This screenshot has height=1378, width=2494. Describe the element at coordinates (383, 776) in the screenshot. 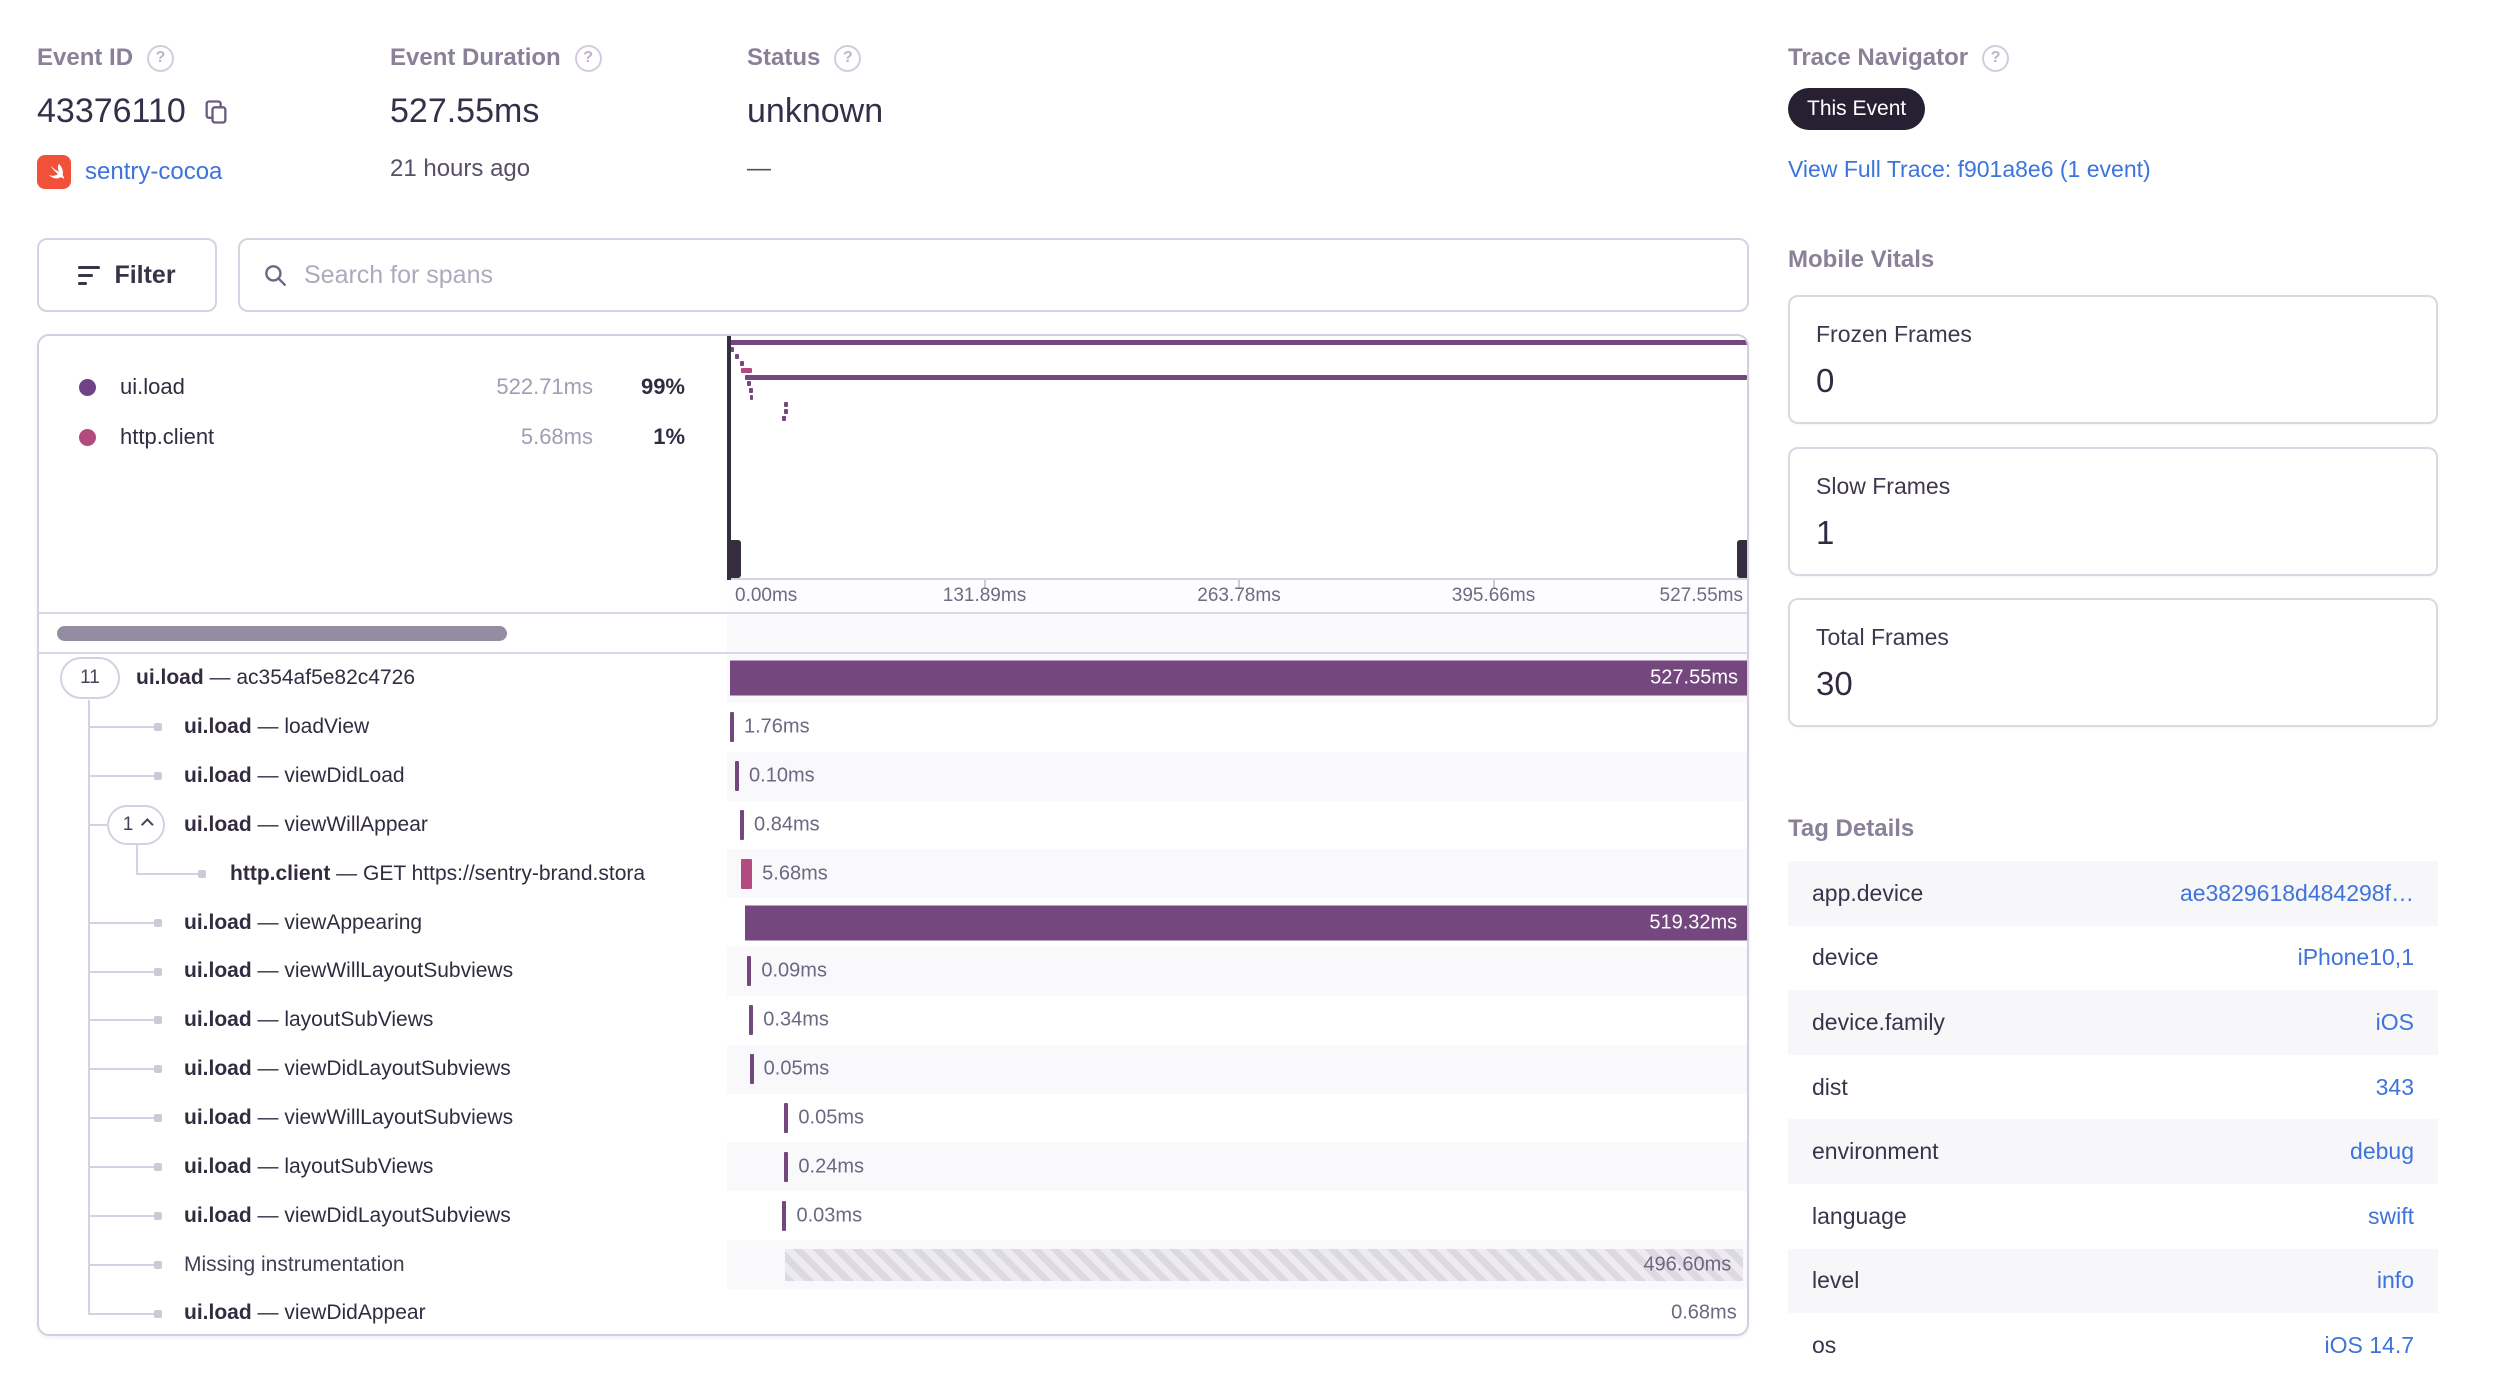

I see `span-tree-cell: ui.load — viewDidLoad` at that location.